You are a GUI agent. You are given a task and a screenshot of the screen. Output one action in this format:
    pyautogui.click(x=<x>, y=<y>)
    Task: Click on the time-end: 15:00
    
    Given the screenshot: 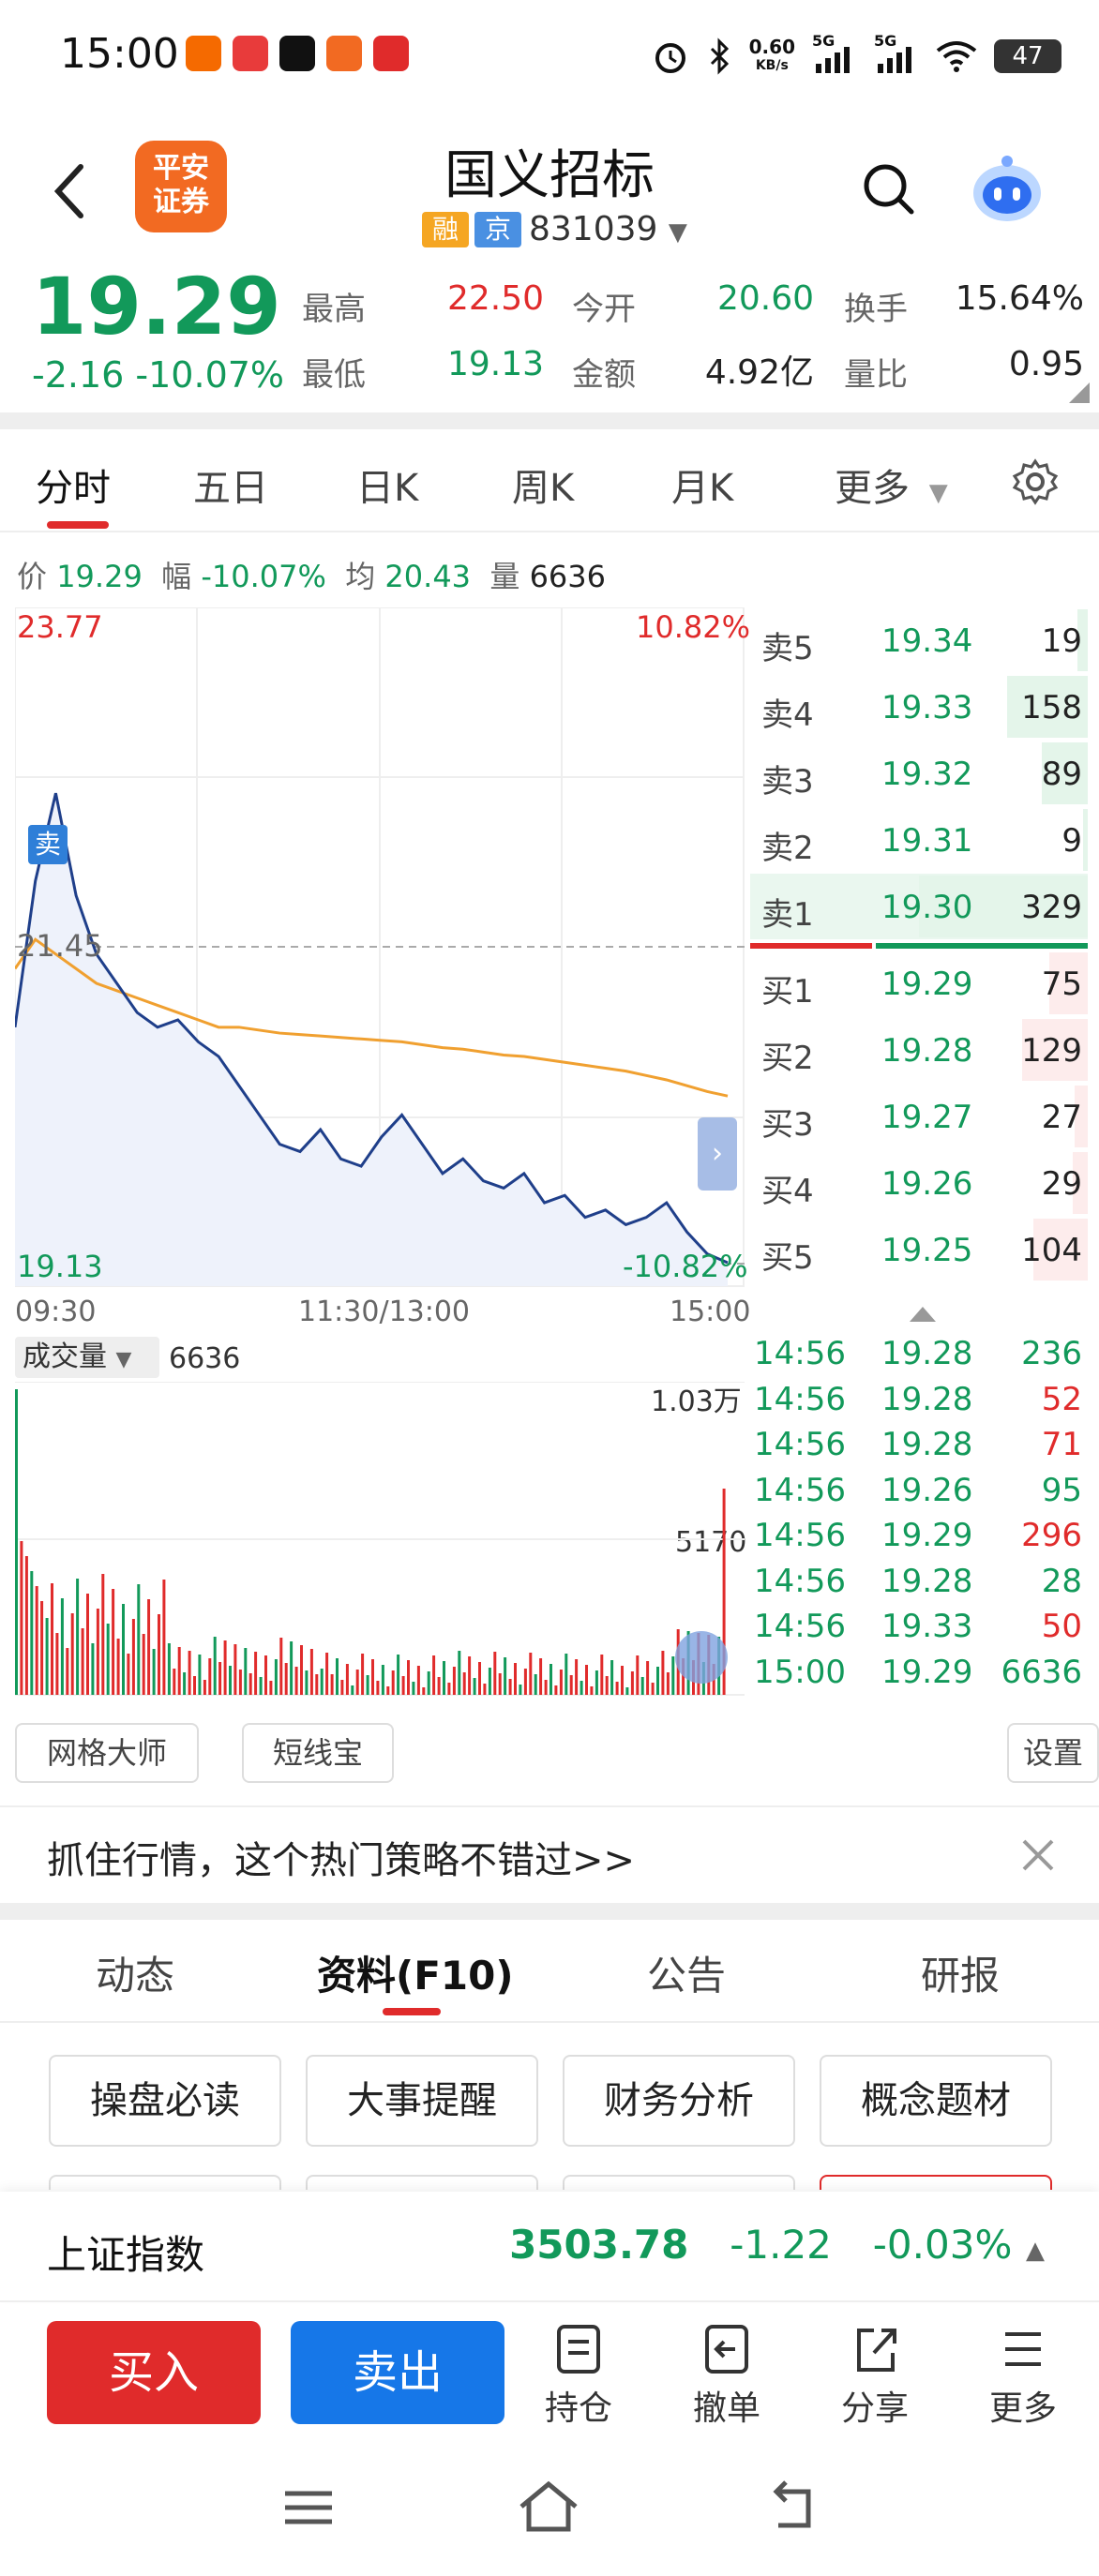 What is the action you would take?
    pyautogui.click(x=710, y=1312)
    